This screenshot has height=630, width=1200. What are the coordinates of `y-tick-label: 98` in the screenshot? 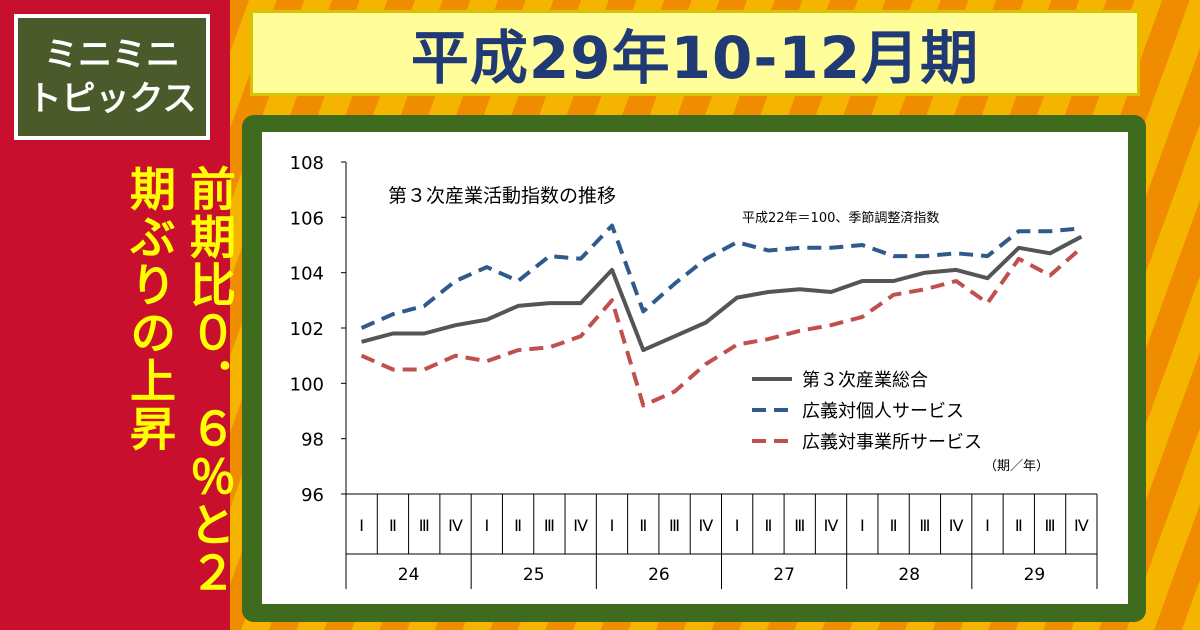 It's located at (312, 440).